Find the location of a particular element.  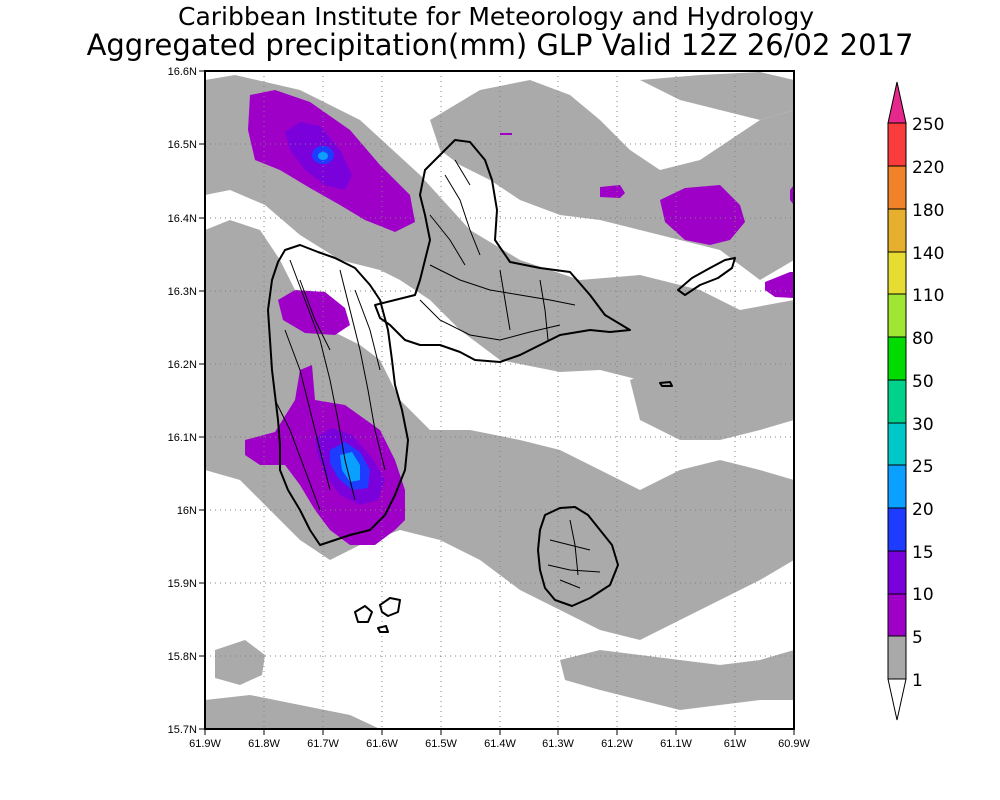

island-grande-terre is located at coordinates (502, 251).